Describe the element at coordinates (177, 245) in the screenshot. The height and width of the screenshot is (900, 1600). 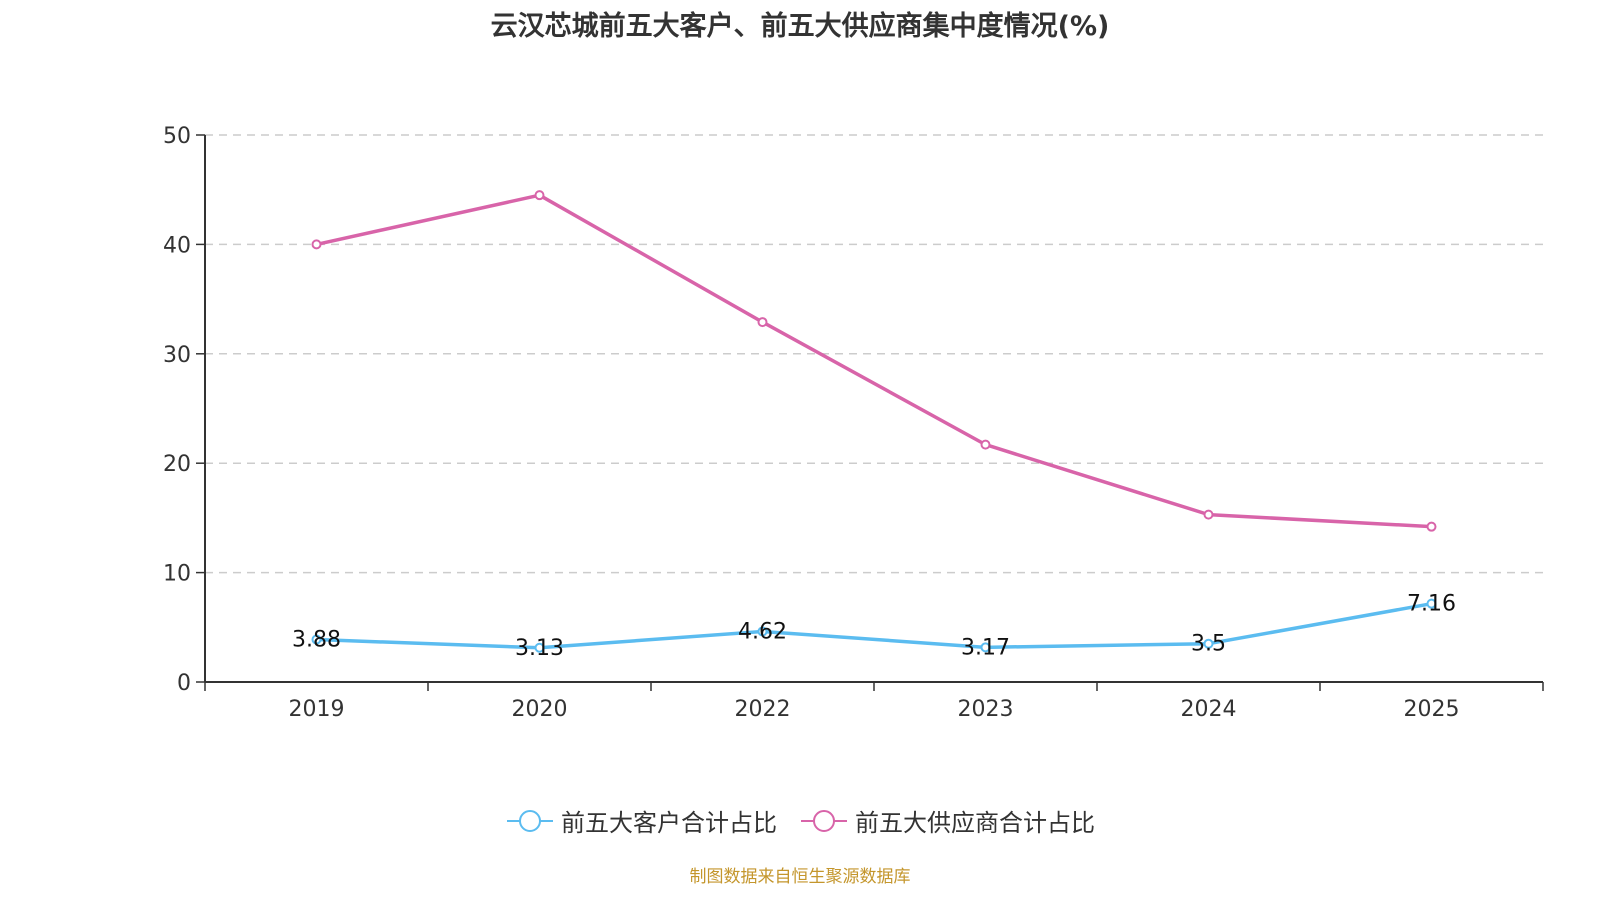
I see `y-tick-label: 40` at that location.